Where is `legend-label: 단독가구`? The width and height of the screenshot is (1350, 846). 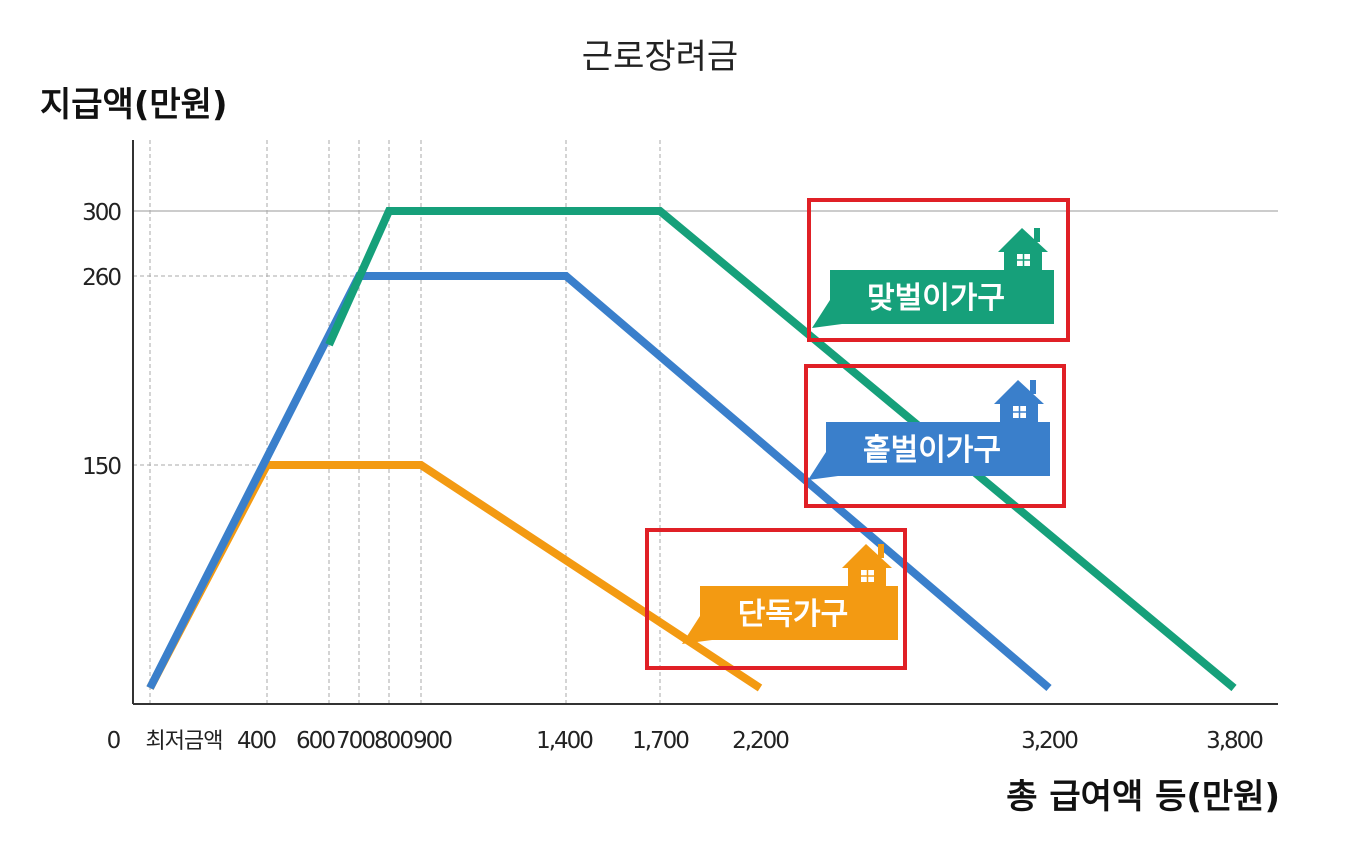 legend-label: 단독가구 is located at coordinates (793, 614).